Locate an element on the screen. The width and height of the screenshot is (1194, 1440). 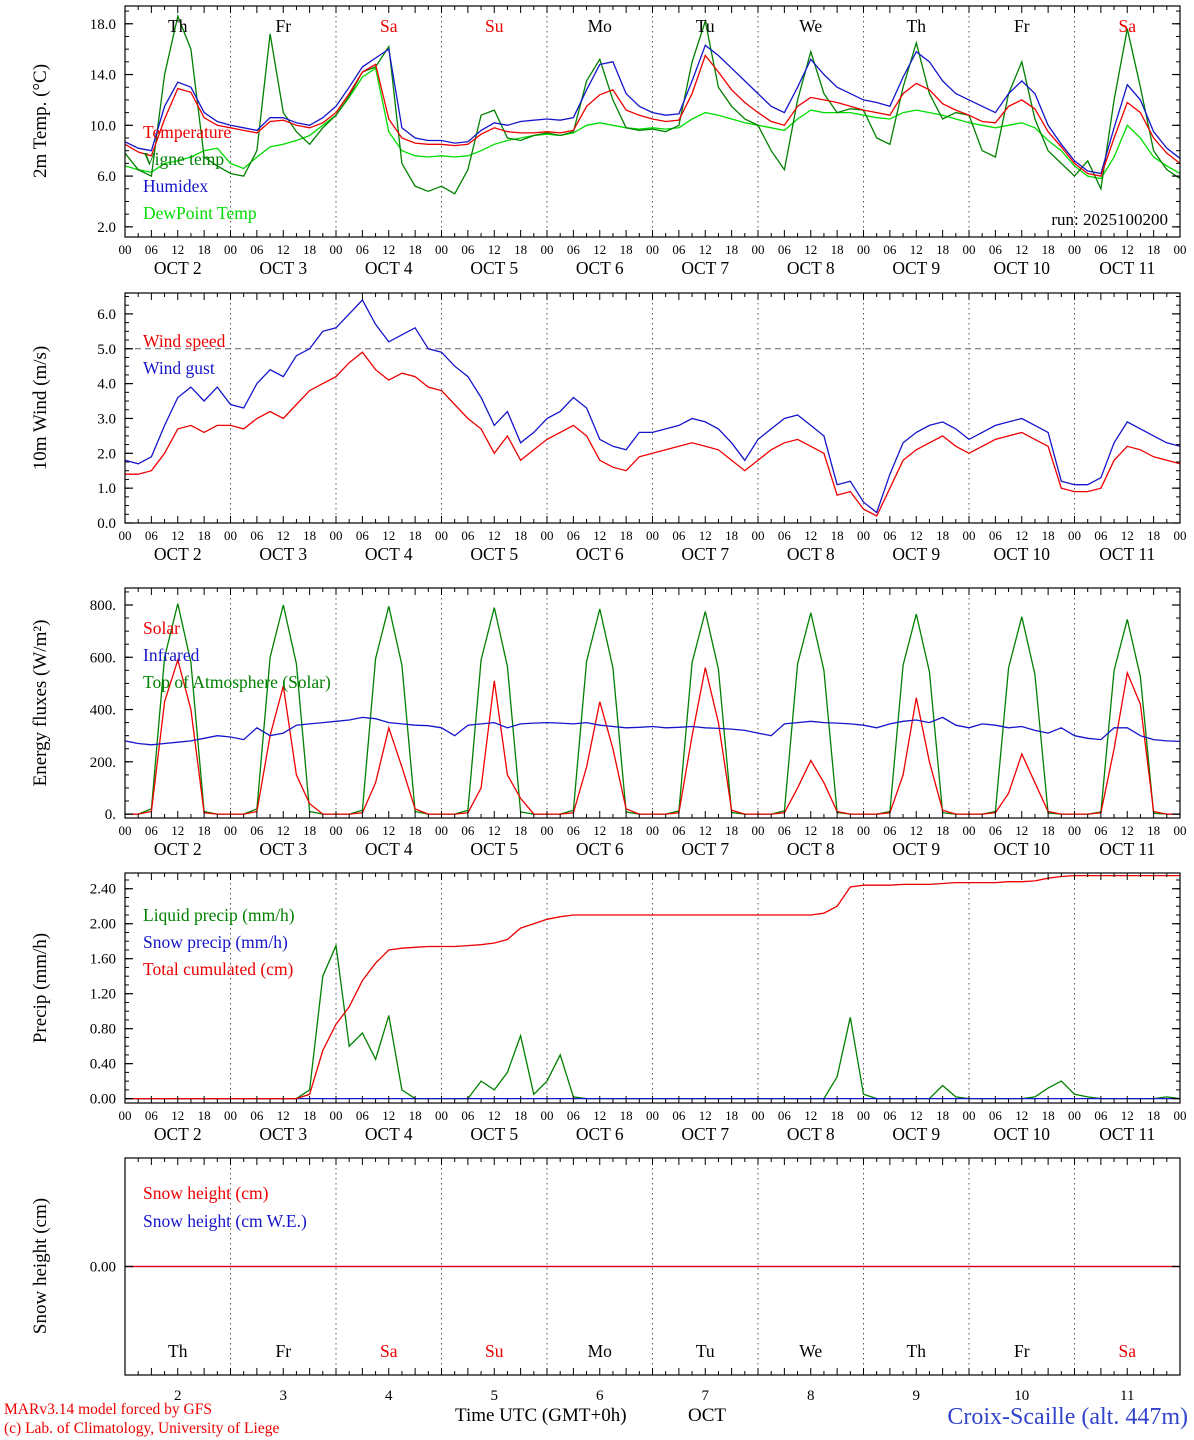
series-humidex is located at coordinates (652, 109).